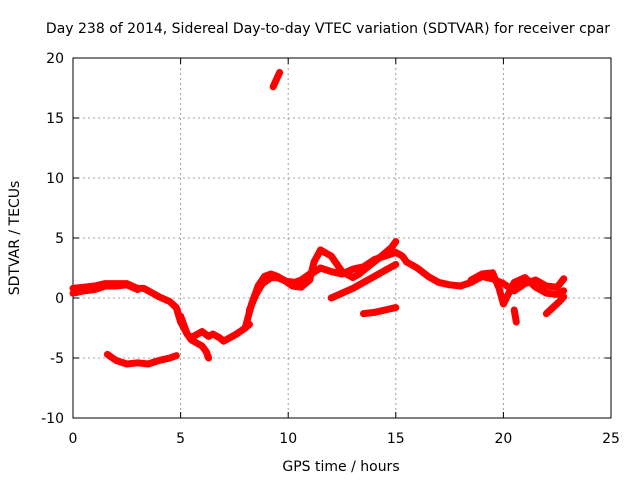 Image resolution: width=640 pixels, height=480 pixels. I want to click on y-tick-label: 0, so click(59, 299).